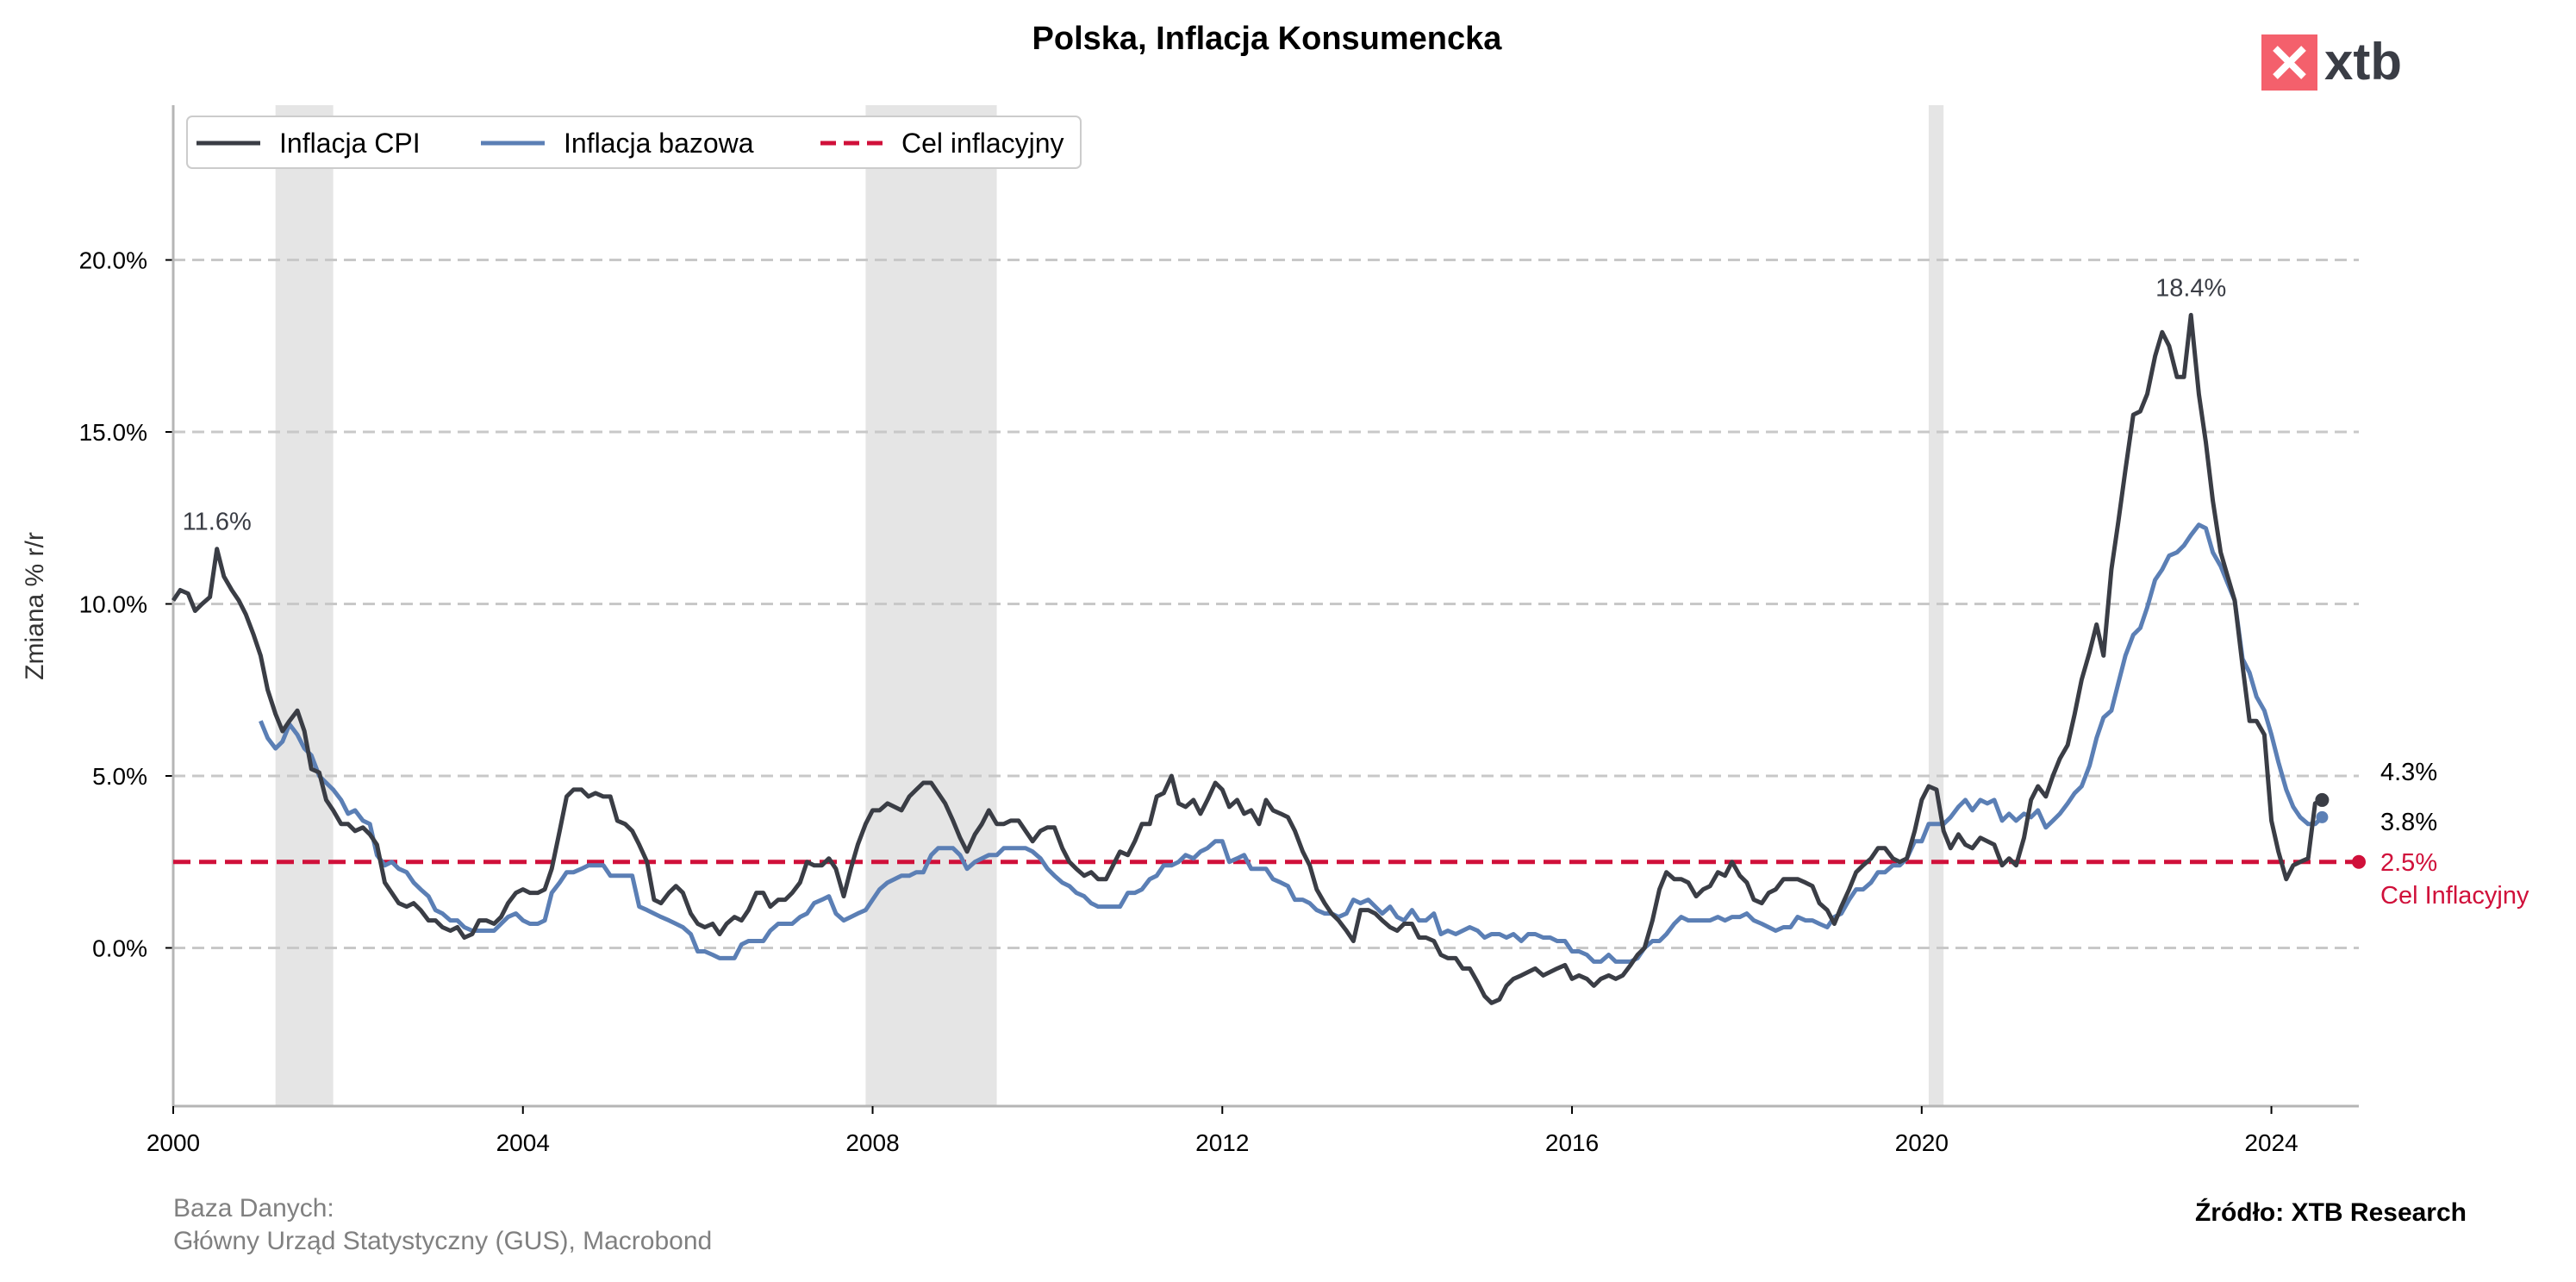 This screenshot has height=1282, width=2576. Describe the element at coordinates (113, 432) in the screenshot. I see `y-tick-label: 15.0%` at that location.